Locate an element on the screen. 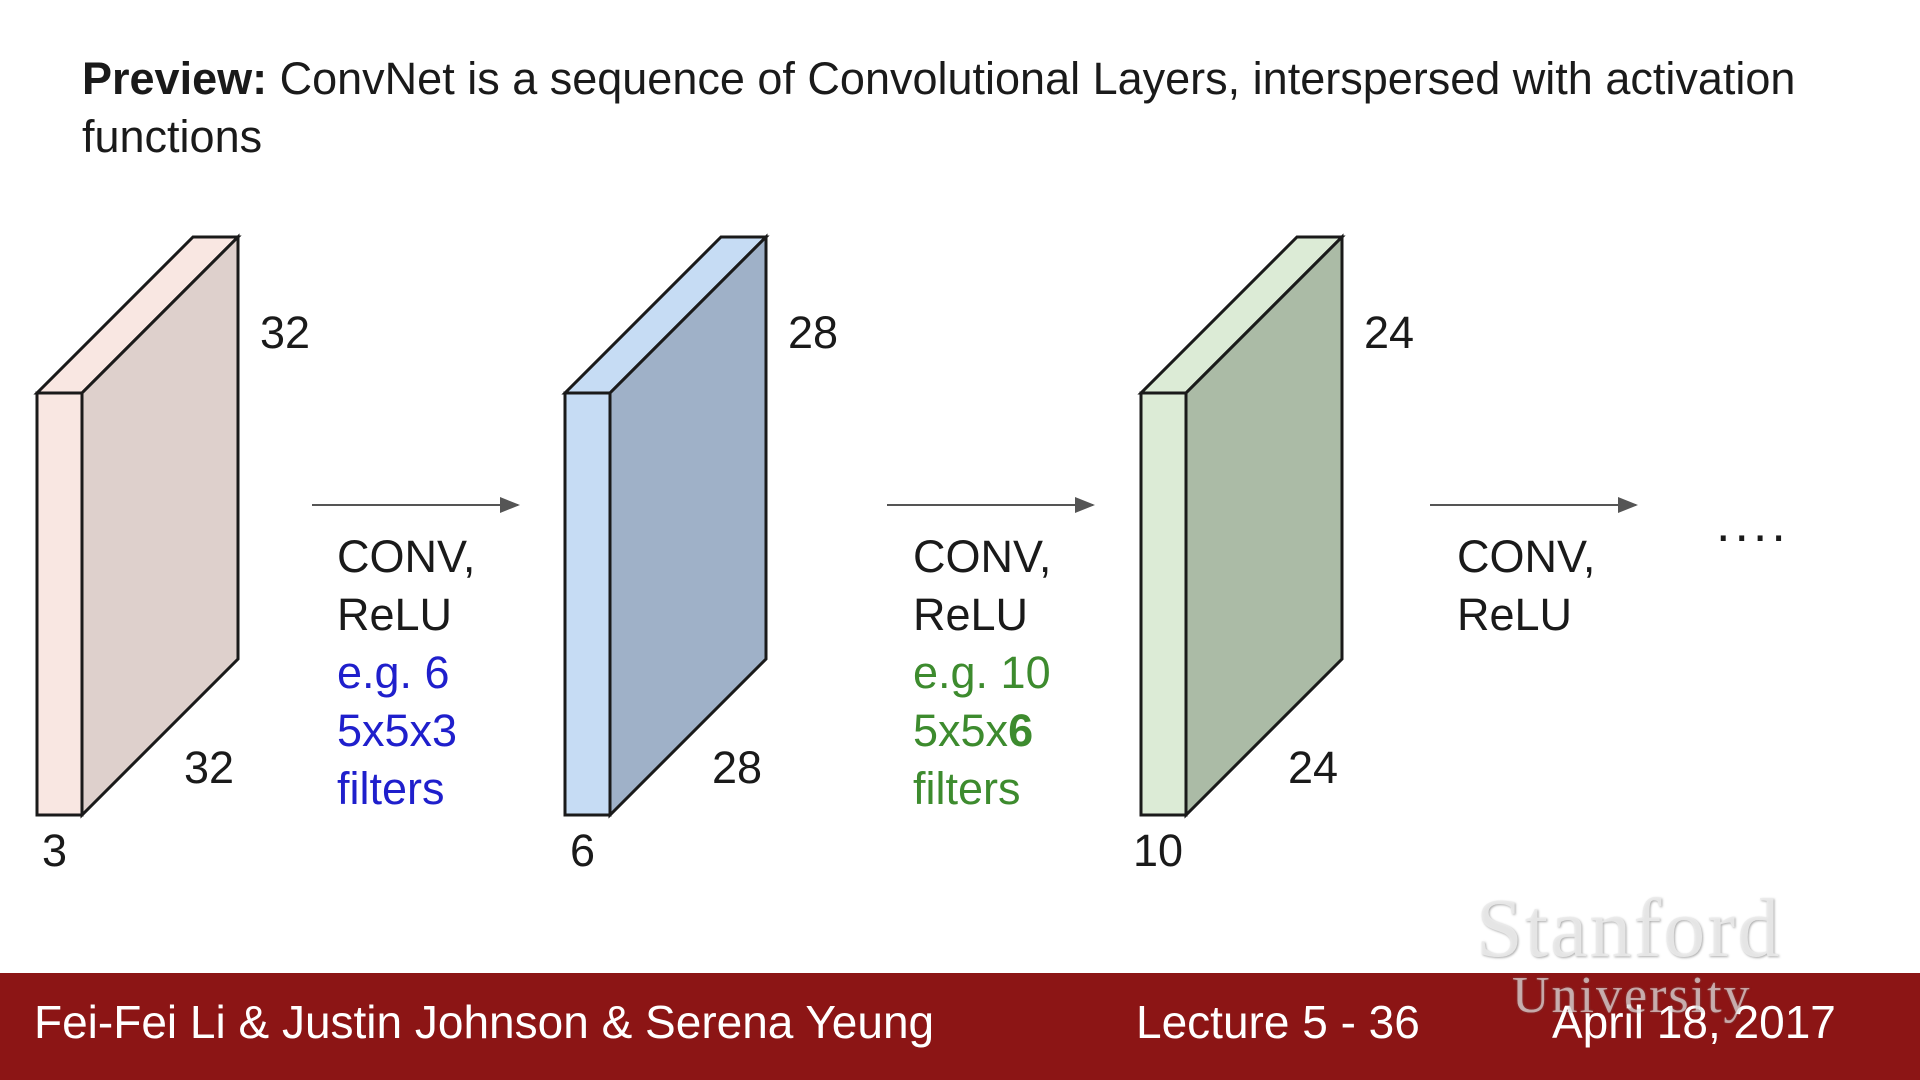  volume-2-width-label: 28 is located at coordinates (737, 767).